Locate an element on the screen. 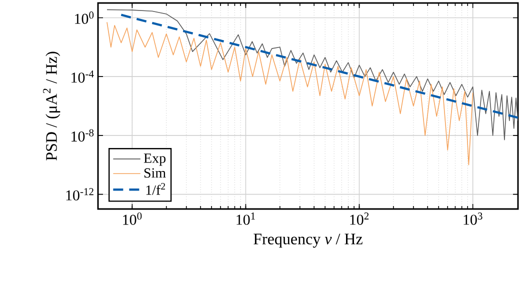 The width and height of the screenshot is (520, 284). legend-label: 1/f$^{2}$ is located at coordinates (156, 189).